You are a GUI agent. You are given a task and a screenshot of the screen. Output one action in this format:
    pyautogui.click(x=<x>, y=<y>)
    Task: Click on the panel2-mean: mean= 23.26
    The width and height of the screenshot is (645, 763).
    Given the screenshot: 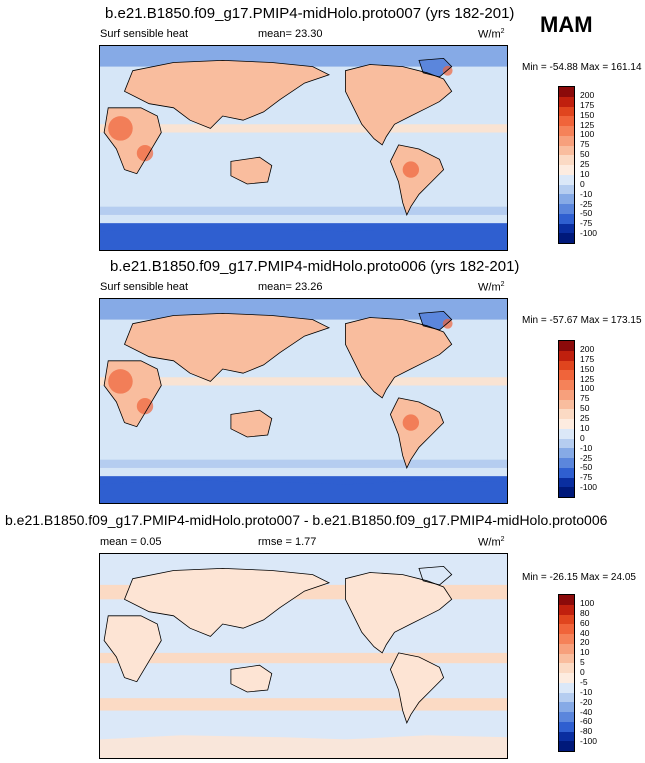 What is the action you would take?
    pyautogui.click(x=290, y=287)
    